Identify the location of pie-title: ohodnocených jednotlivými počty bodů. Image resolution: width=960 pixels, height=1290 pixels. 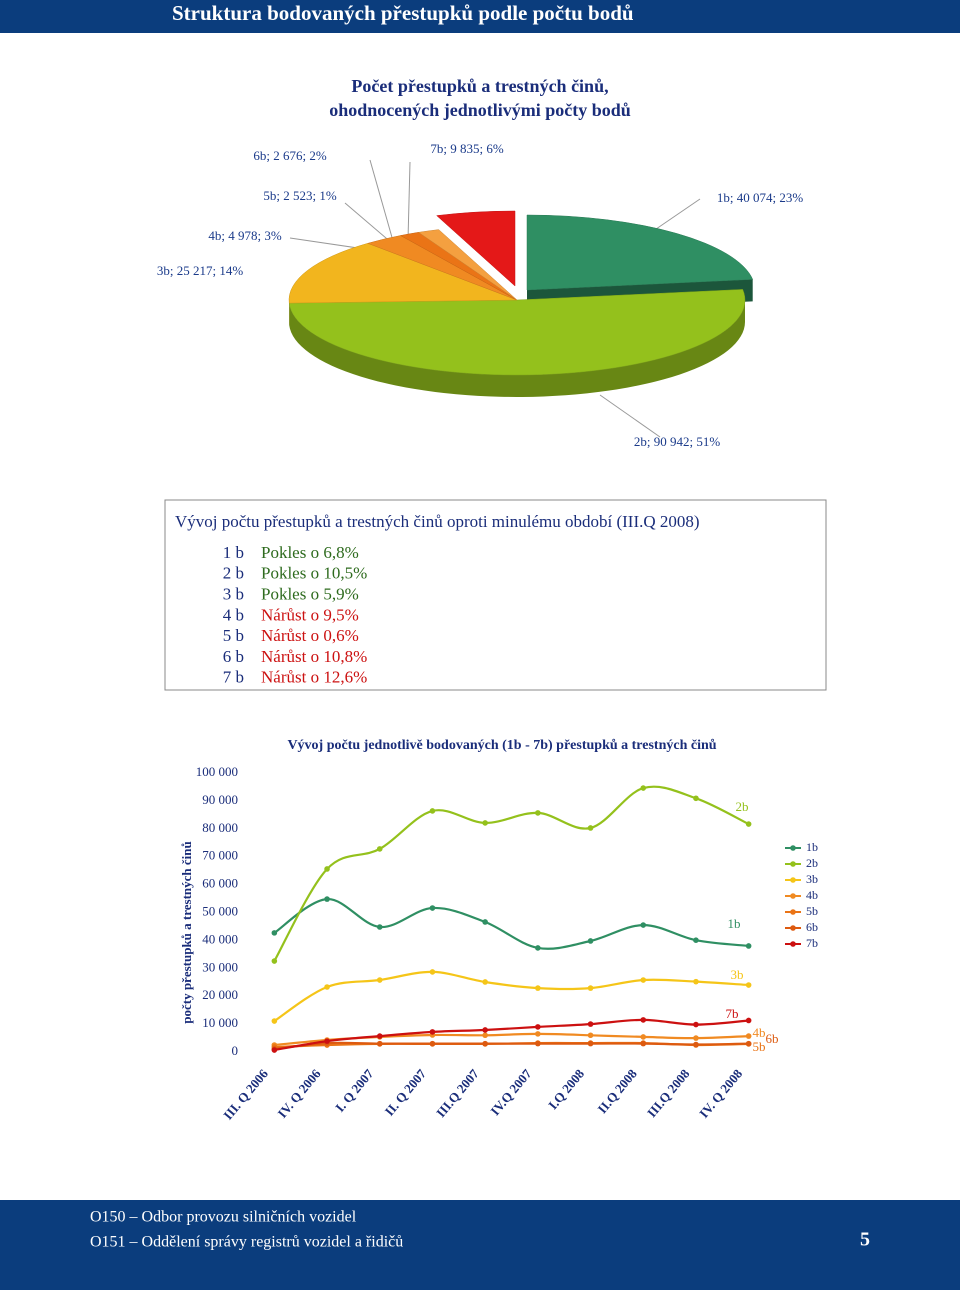
(480, 110).